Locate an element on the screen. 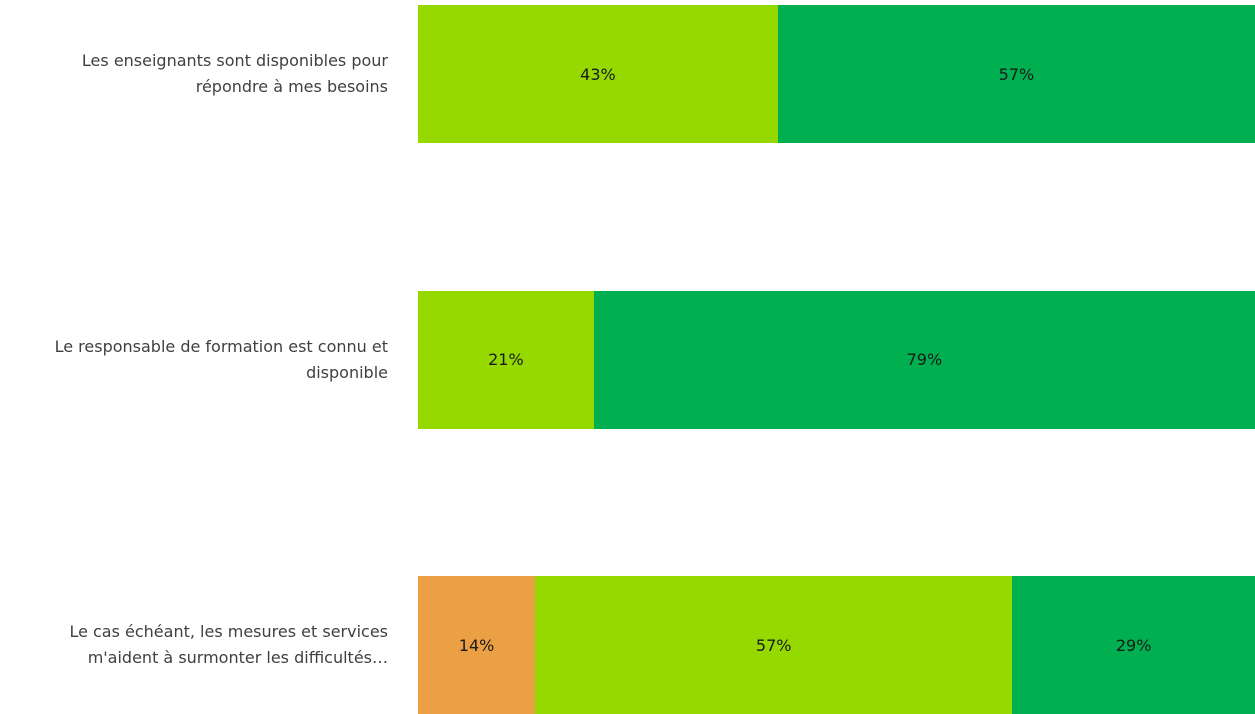 Image resolution: width=1255 pixels, height=714 pixels. bar-segment: 29% is located at coordinates (1133, 645).